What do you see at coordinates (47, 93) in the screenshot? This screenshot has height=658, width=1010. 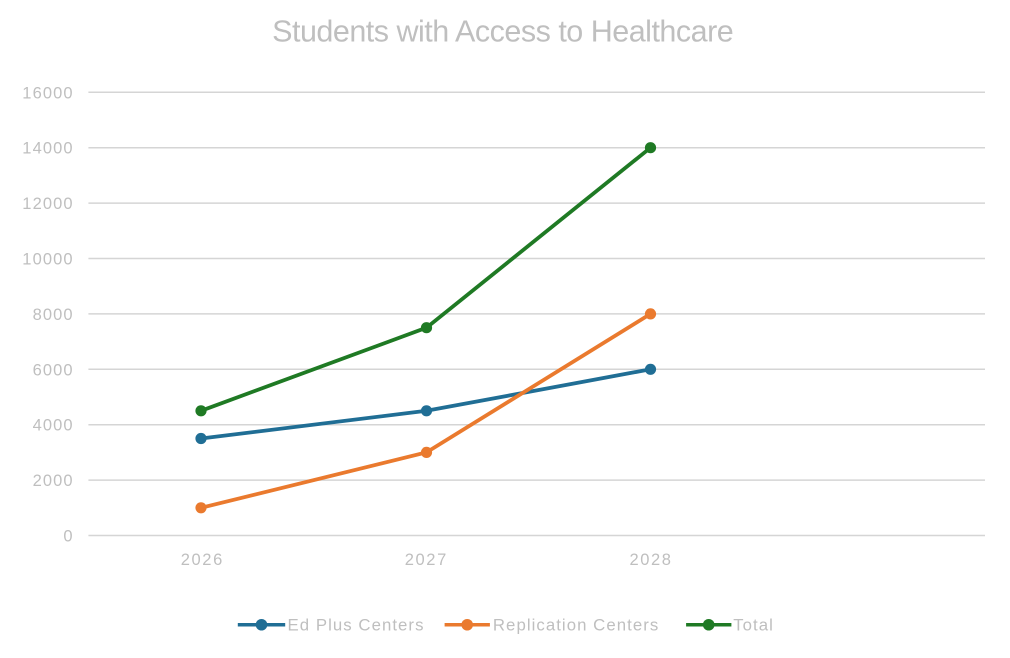 I see `svg-text: 16000` at bounding box center [47, 93].